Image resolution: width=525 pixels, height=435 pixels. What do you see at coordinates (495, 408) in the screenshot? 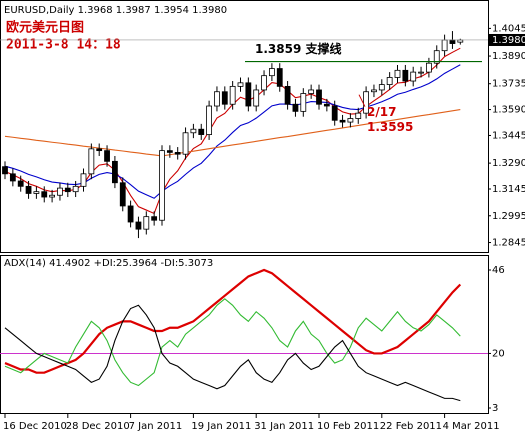
I see `y-tick-label: 3` at bounding box center [495, 408].